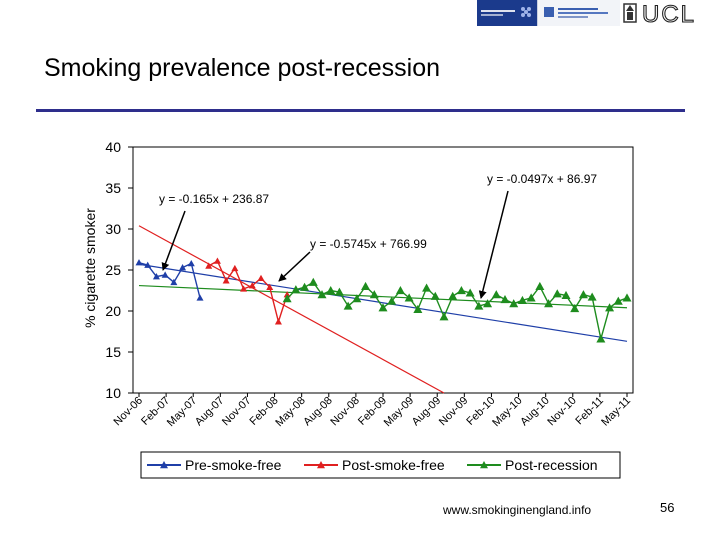  I want to click on x-tick-label: Aug-08, so click(318, 412).